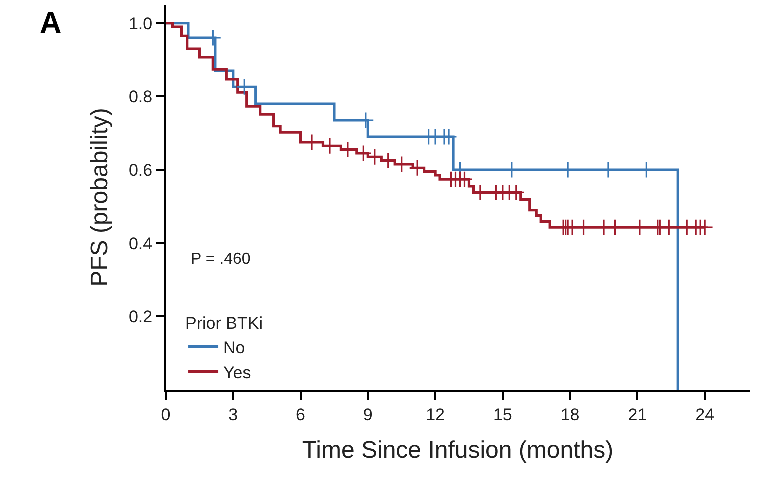 This screenshot has height=483, width=762. What do you see at coordinates (140, 317) in the screenshot?
I see `y-tick-label: 0.2` at bounding box center [140, 317].